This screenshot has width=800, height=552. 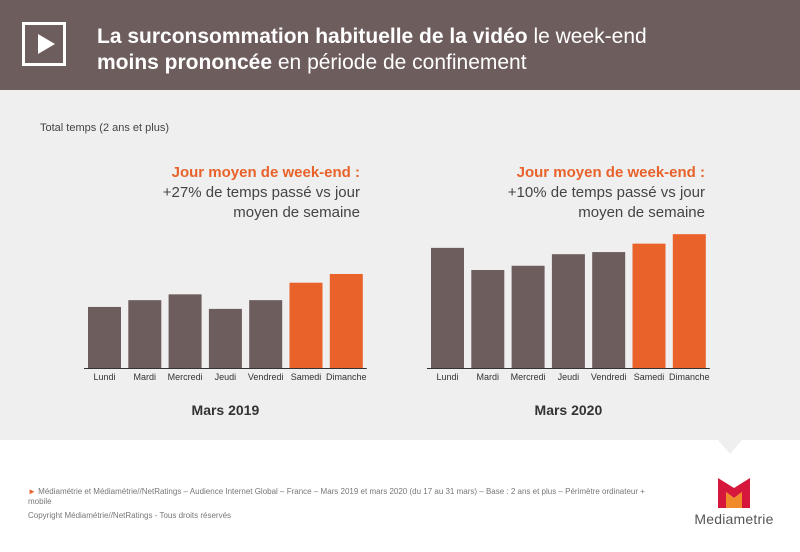 What do you see at coordinates (734, 519) in the screenshot?
I see `brand-name: Mediametrie` at bounding box center [734, 519].